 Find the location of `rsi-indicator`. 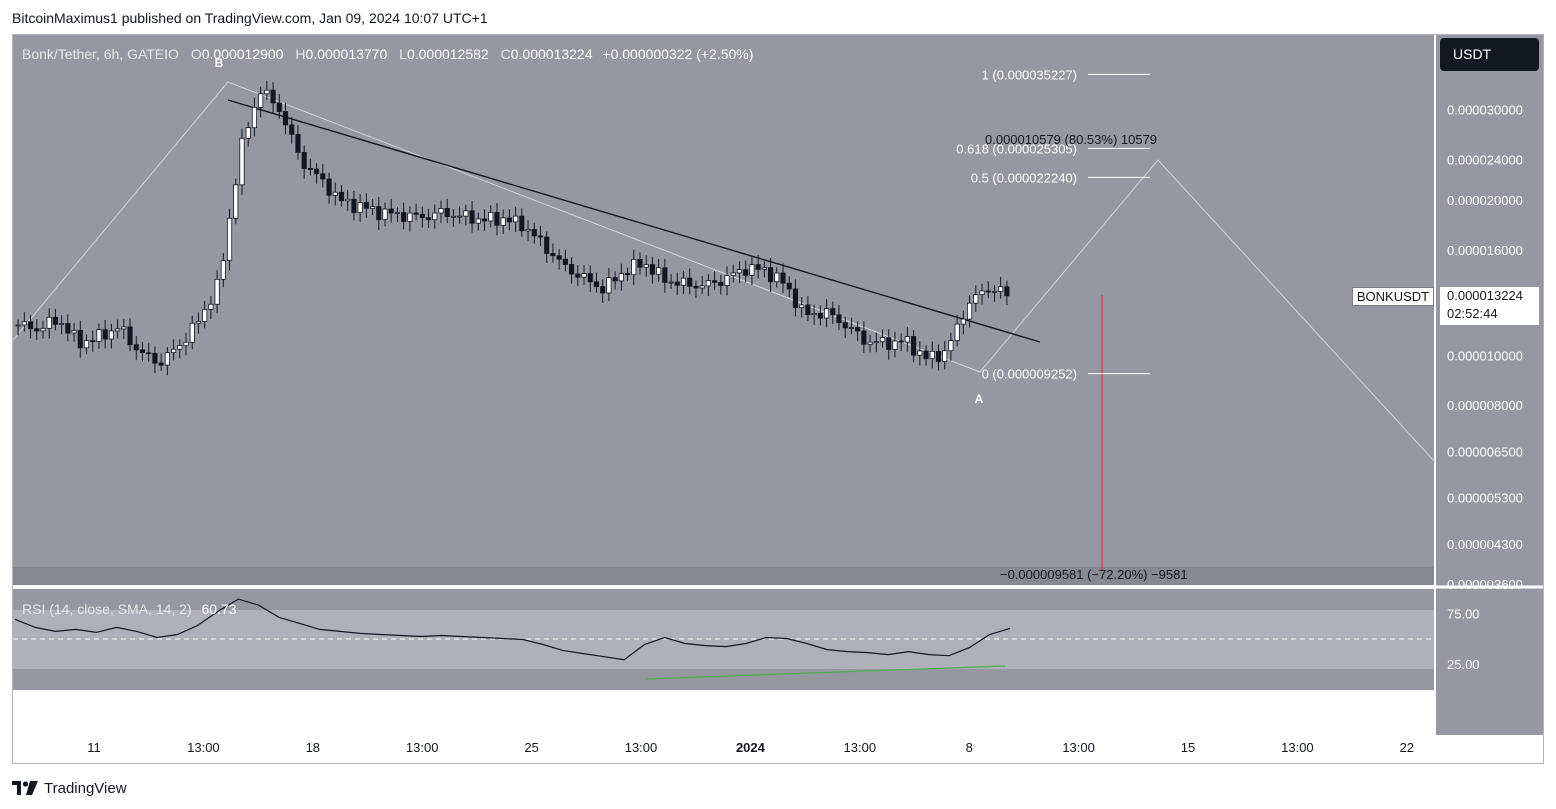

rsi-indicator is located at coordinates (512, 639).